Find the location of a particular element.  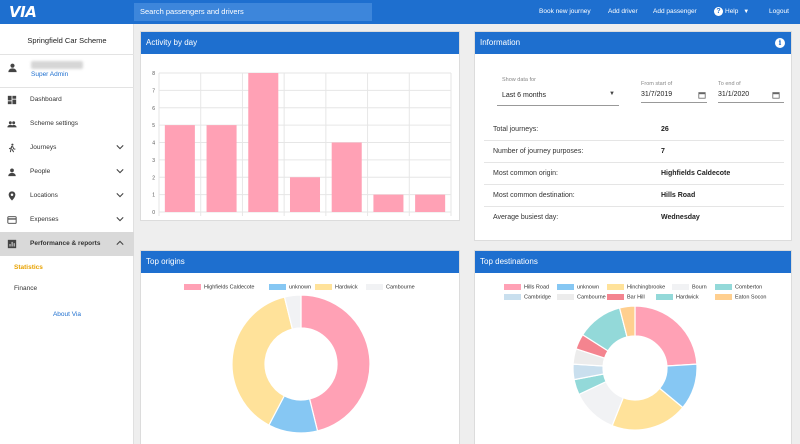

sidebar-item-expenses: Expenses is located at coordinates (67, 220).